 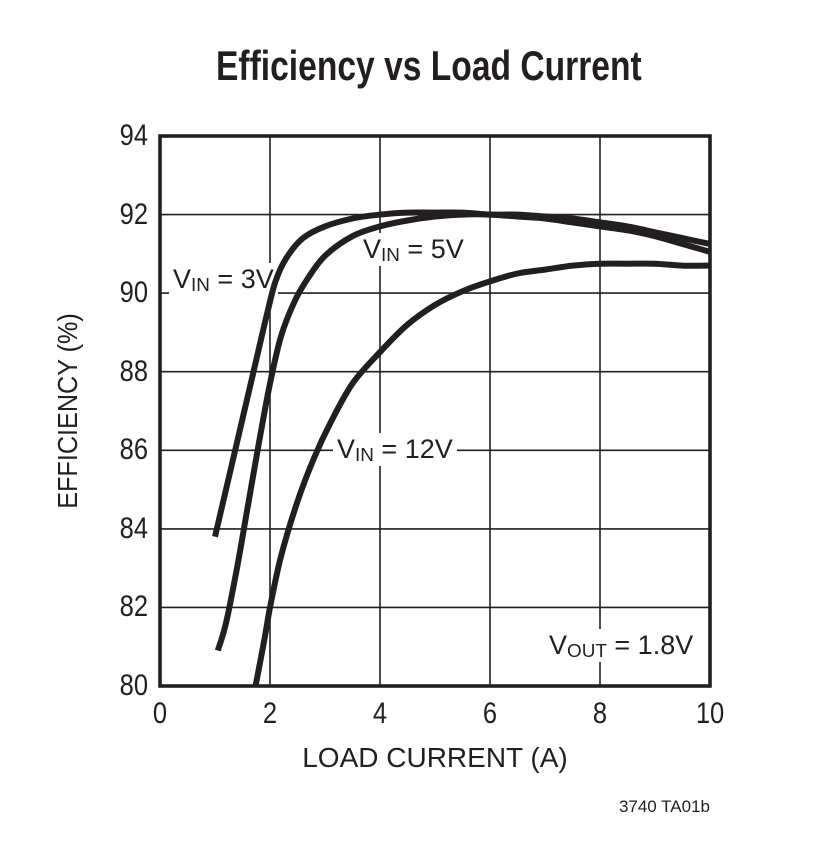 I want to click on x-tick-label: 10, so click(x=710, y=713).